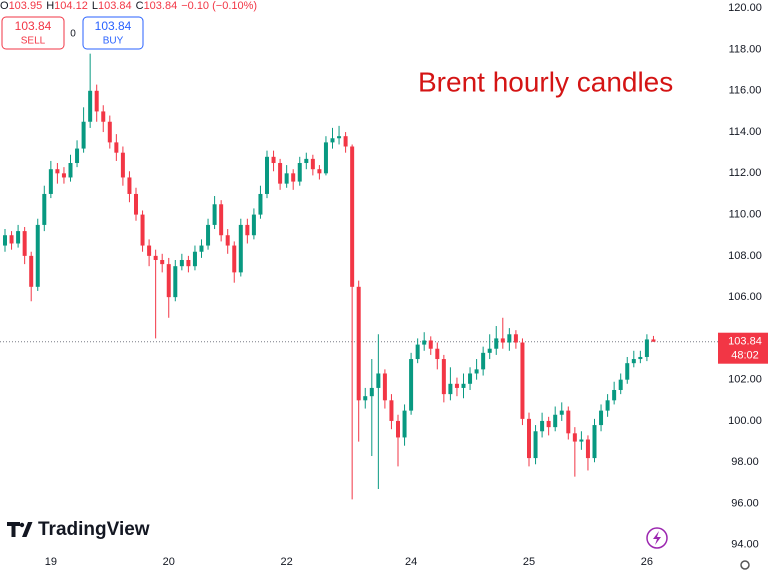 Image resolution: width=768 pixels, height=575 pixels. I want to click on buy-price: 103.84, so click(113, 26).